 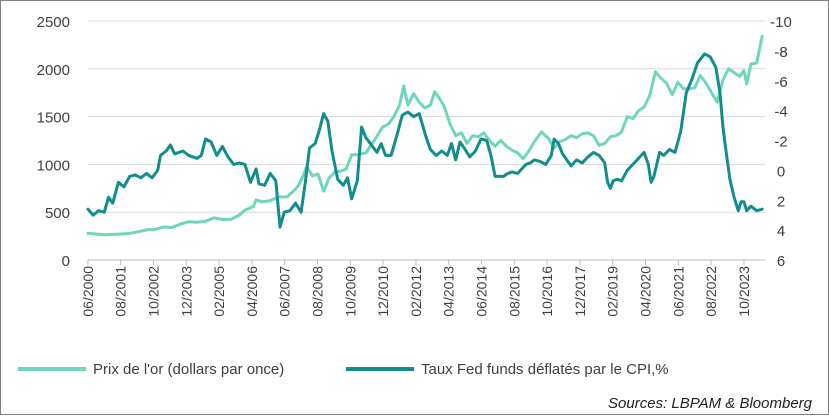 What do you see at coordinates (53, 118) in the screenshot?
I see `y-left-tick-label: 1500` at bounding box center [53, 118].